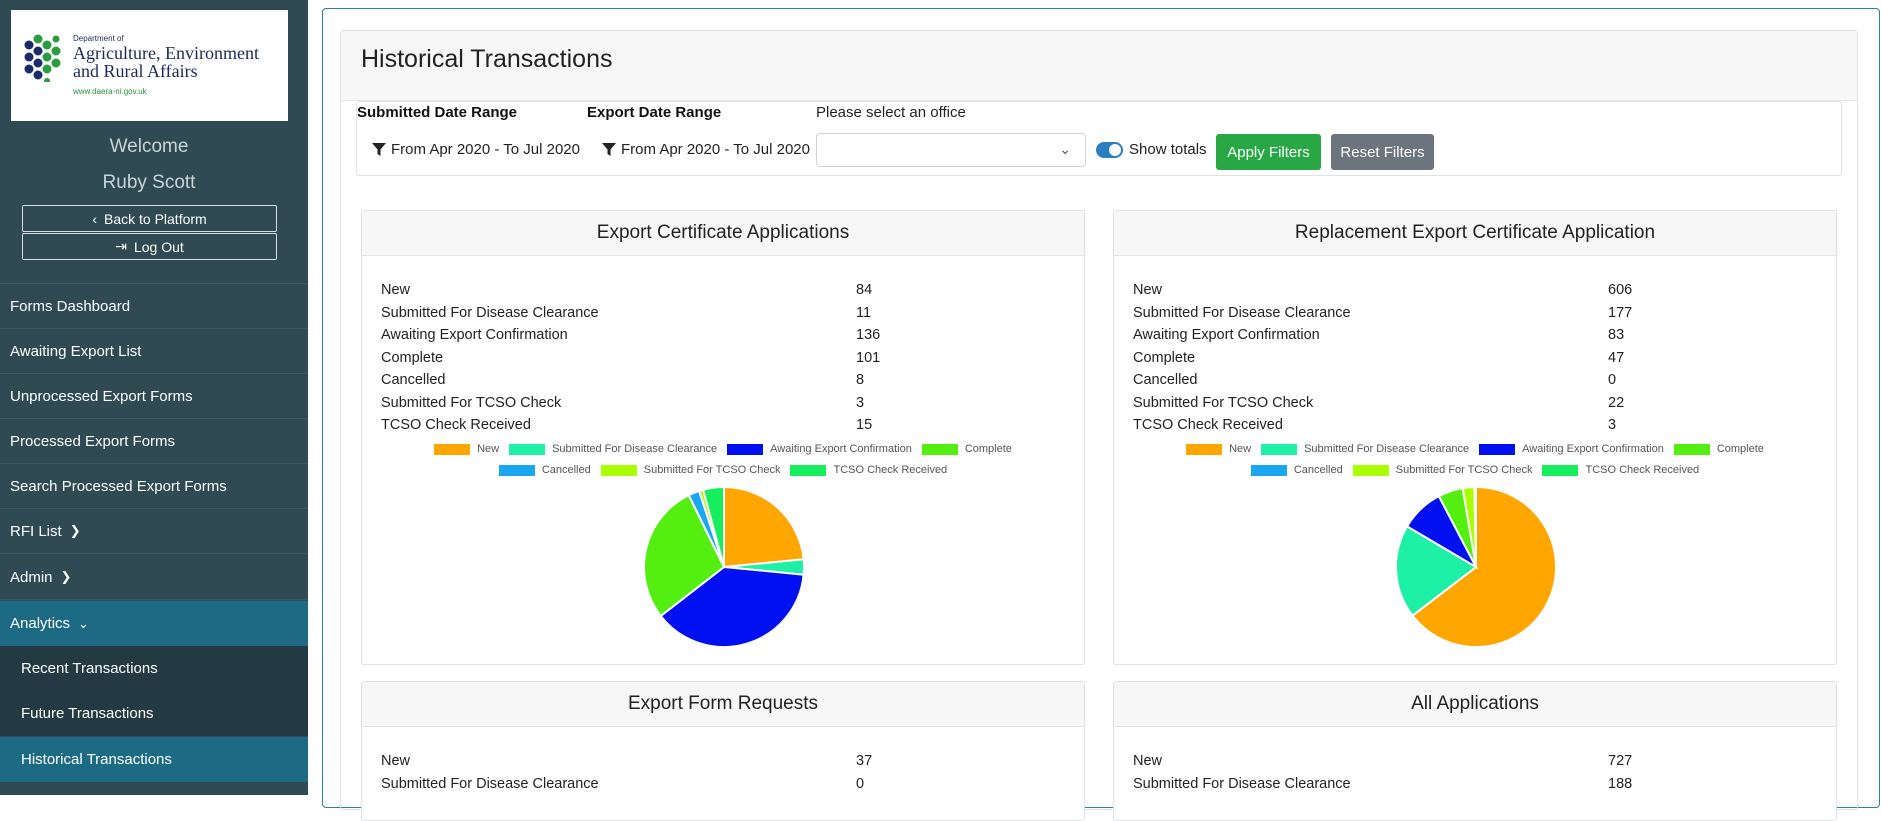 The width and height of the screenshot is (1882, 821). I want to click on reset-filters-button: Reset Filters, so click(1382, 152).